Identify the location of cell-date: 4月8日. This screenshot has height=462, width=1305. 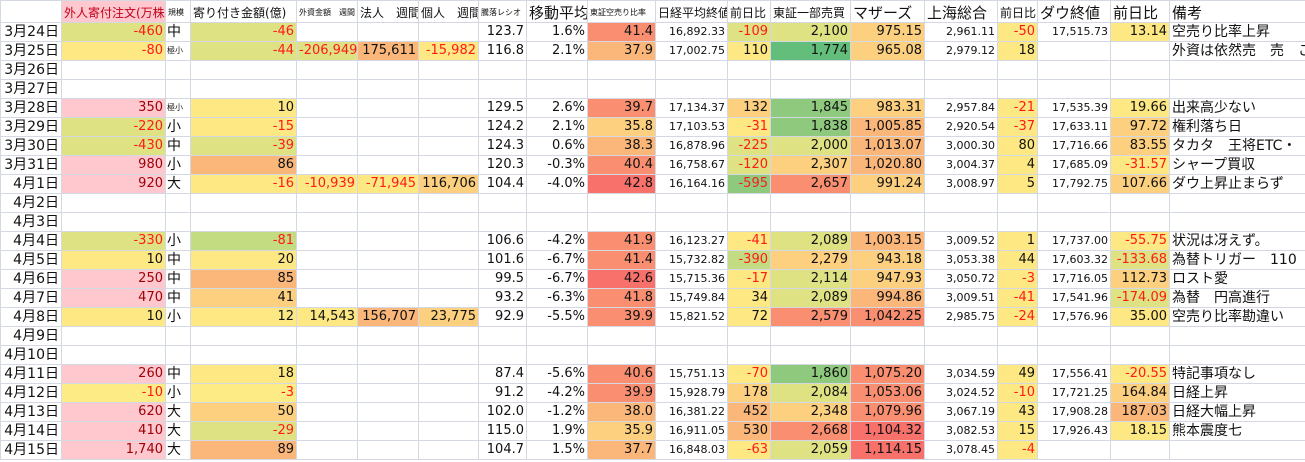
(31, 317).